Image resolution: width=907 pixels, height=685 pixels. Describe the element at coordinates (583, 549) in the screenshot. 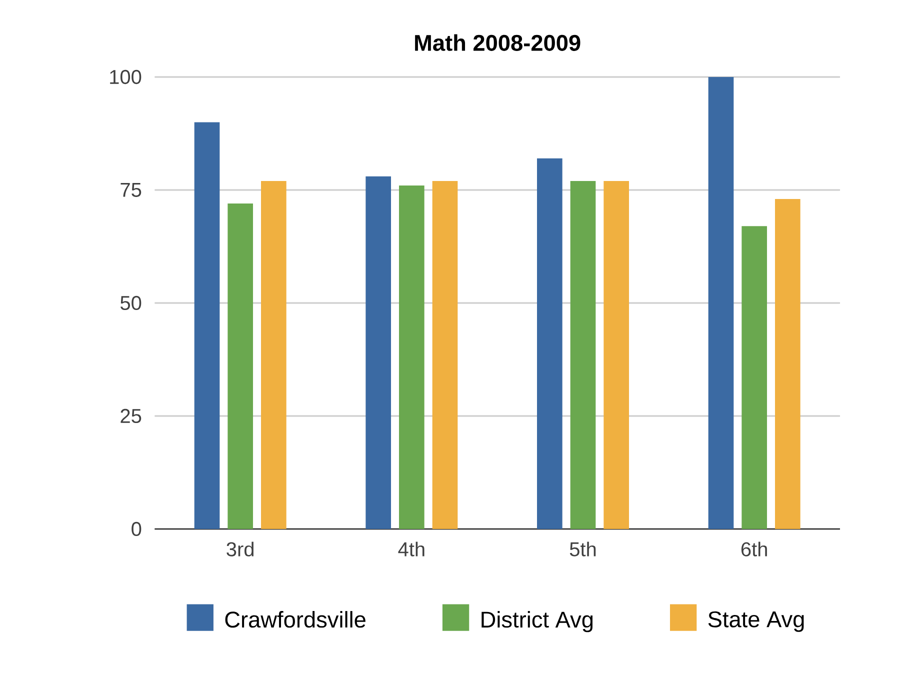

I see `x-tick-label: 5th` at that location.